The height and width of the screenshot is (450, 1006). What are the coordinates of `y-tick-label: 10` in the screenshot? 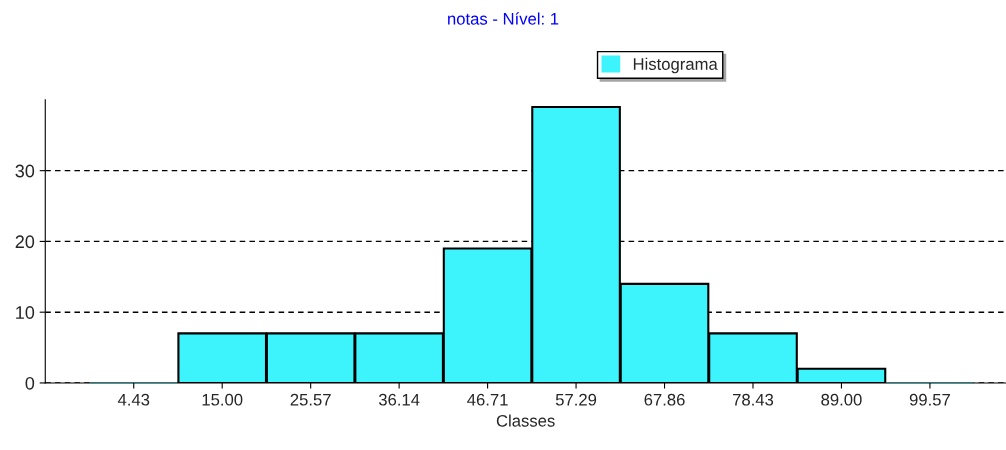 It's located at (25, 312).